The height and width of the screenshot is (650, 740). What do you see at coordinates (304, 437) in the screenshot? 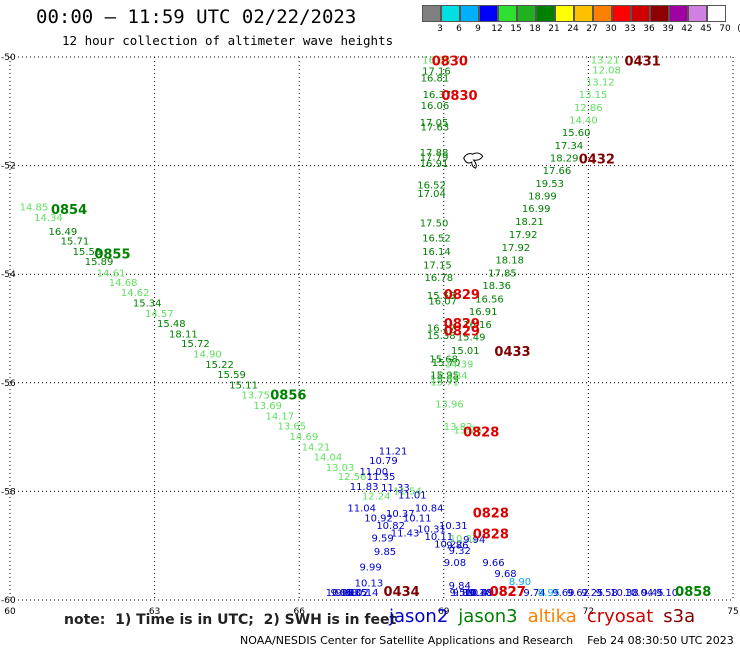
I see `wave-height-value: 14.69` at bounding box center [304, 437].